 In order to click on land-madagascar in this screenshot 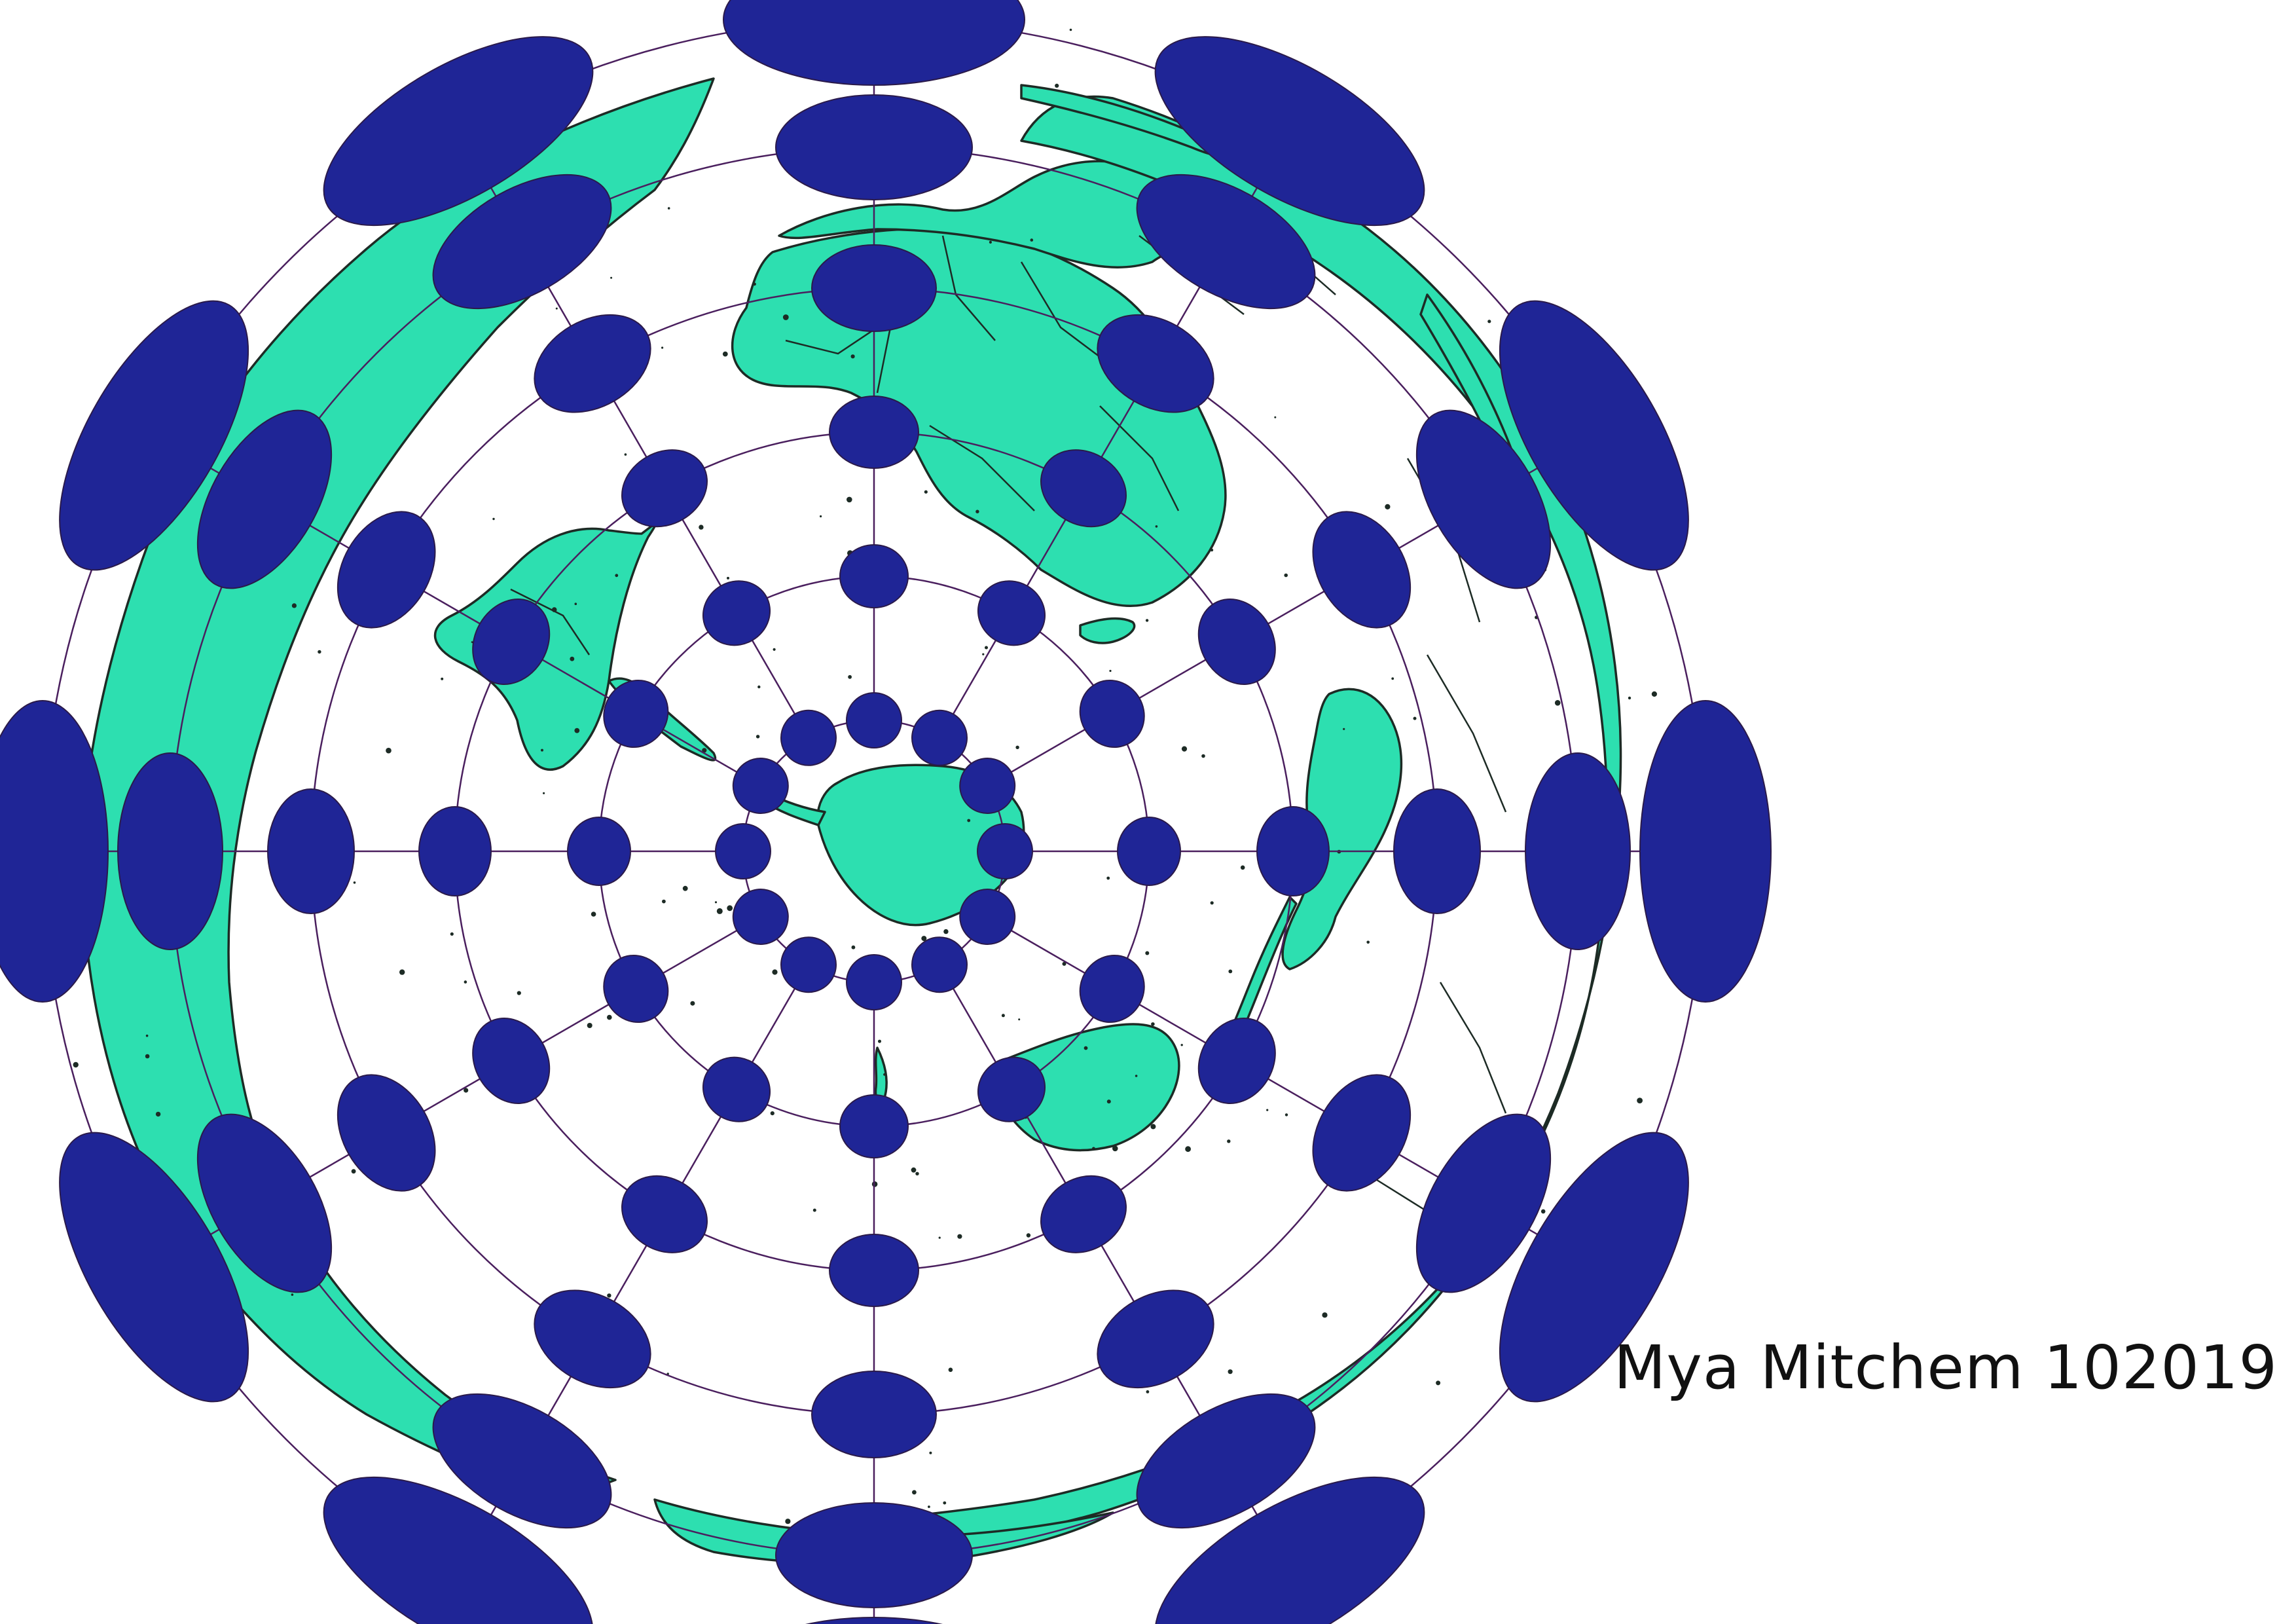, I will do `click(1107, 630)`.